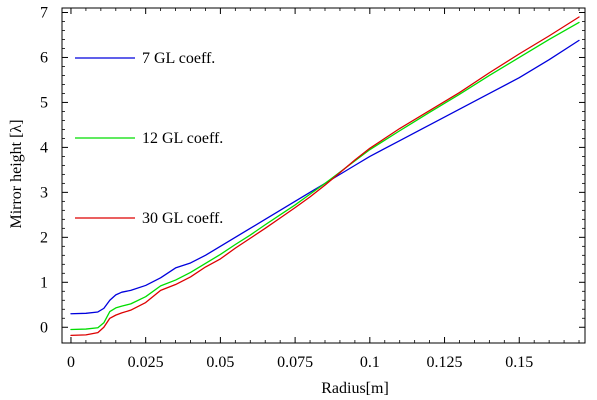  Describe the element at coordinates (44, 282) in the screenshot. I see `y-tick-label: 1` at that location.